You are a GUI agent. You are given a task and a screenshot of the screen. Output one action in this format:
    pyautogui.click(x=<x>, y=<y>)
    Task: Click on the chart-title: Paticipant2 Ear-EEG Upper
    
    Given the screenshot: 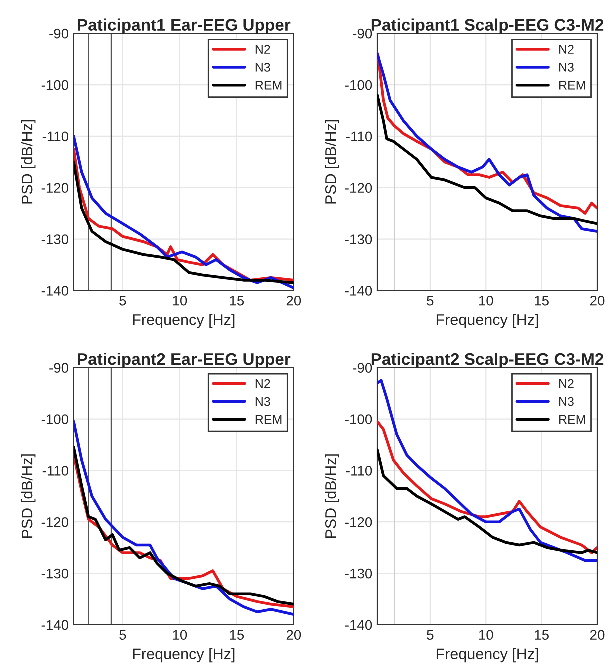 What is the action you would take?
    pyautogui.click(x=184, y=360)
    